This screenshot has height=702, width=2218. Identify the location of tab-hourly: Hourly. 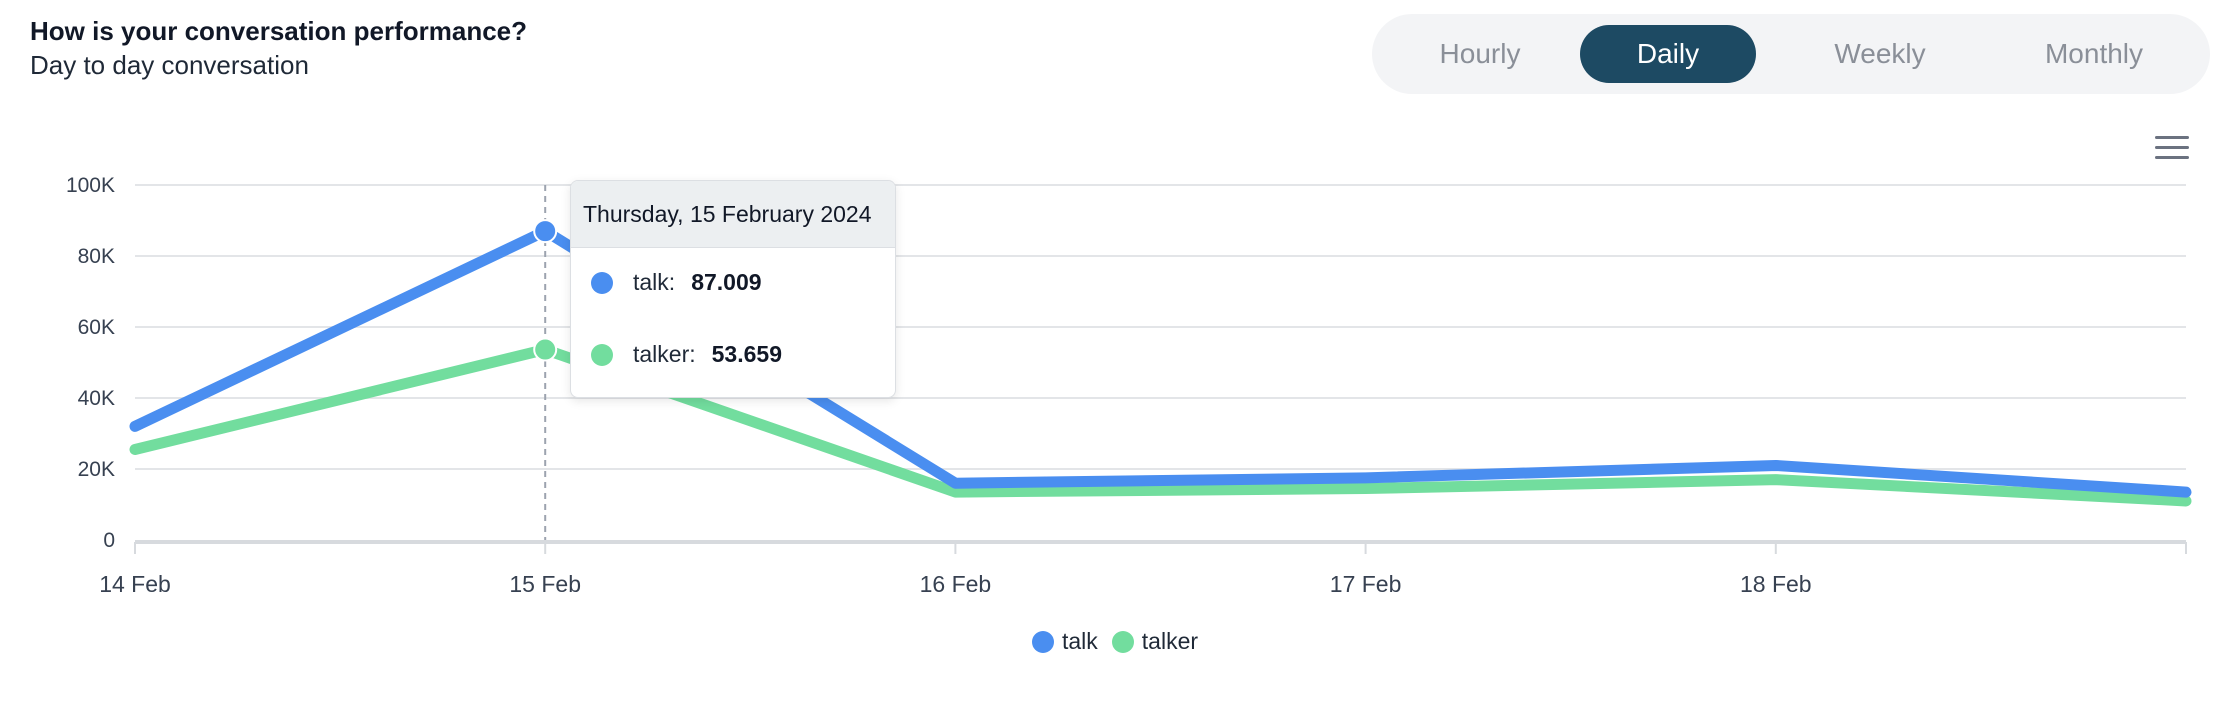
(1480, 53).